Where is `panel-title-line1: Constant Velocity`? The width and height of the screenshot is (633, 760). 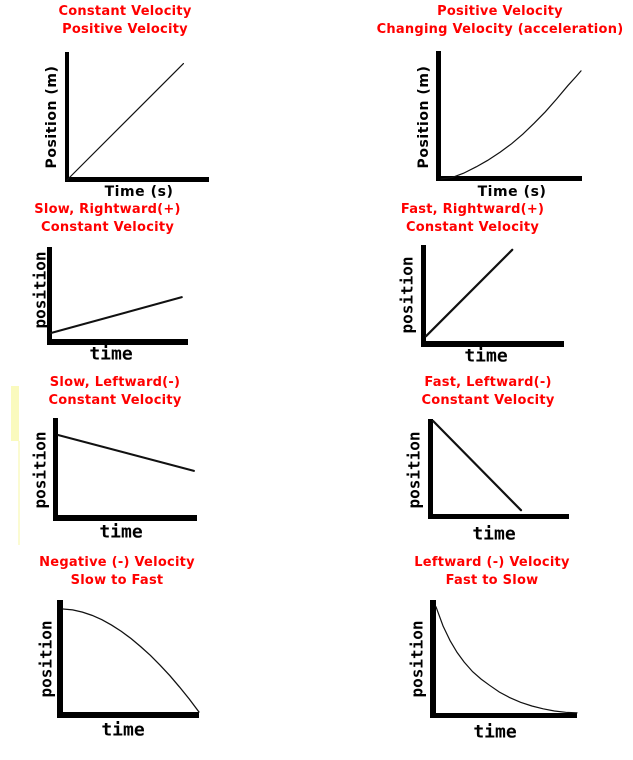
panel-title-line1: Constant Velocity is located at coordinates (125, 11).